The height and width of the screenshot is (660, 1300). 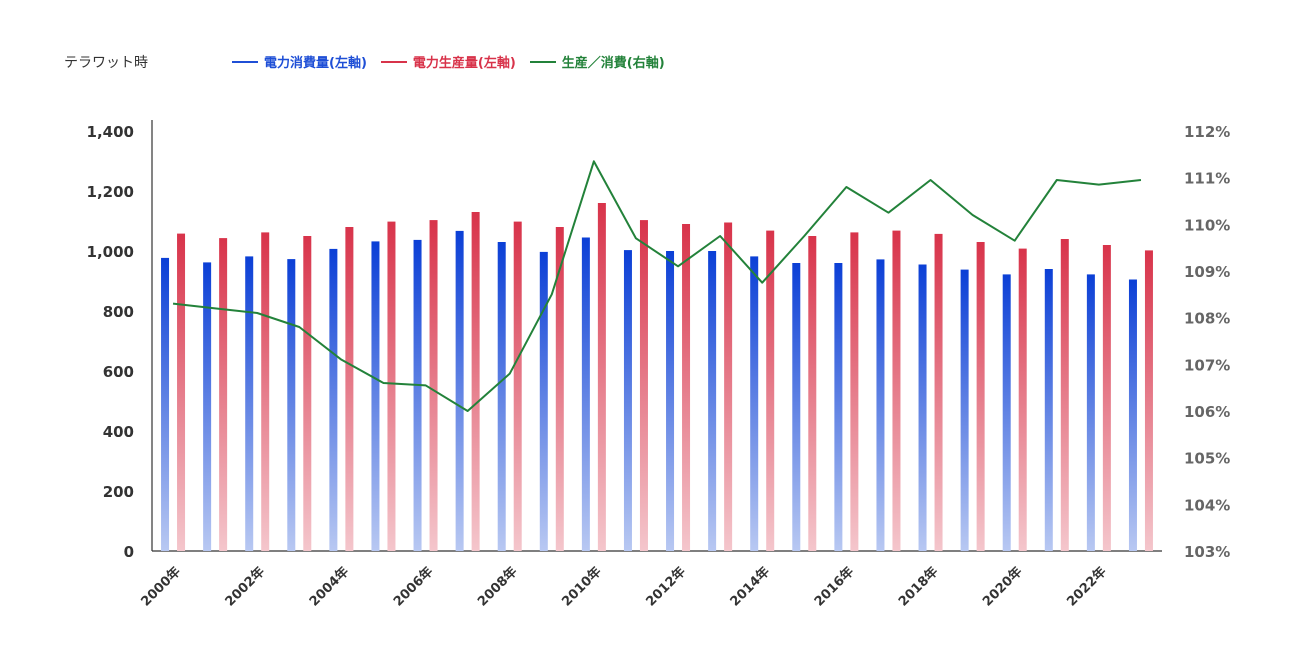 I want to click on legend-label: 電力消費量(左軸), so click(x=315, y=63).